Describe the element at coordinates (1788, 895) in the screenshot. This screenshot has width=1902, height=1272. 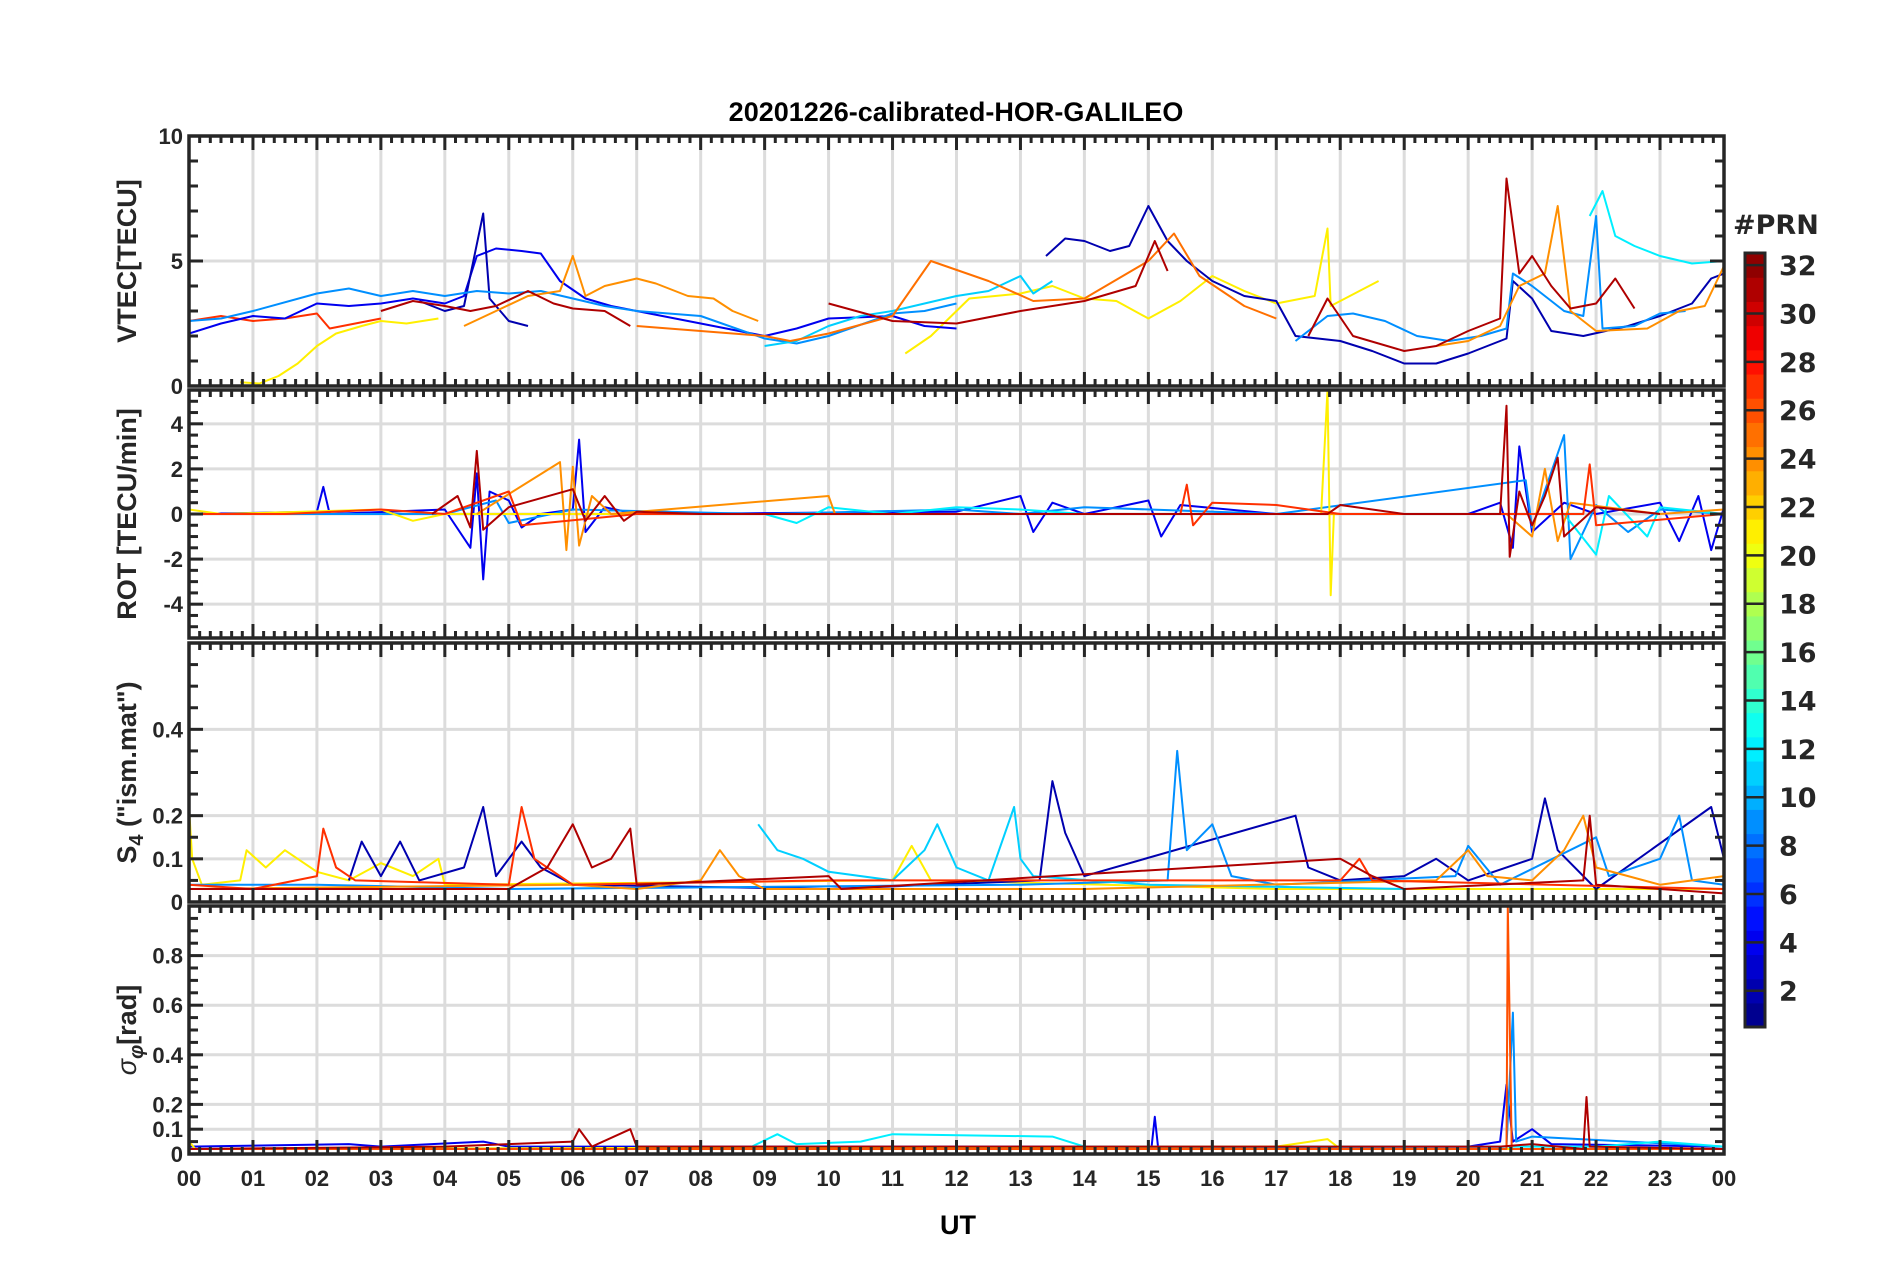
I see `colorbar-tick-label: 6` at that location.